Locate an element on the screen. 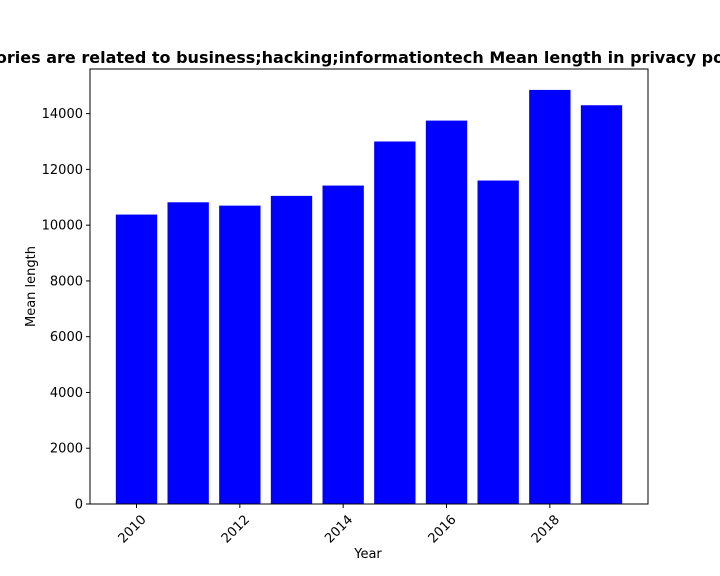 The height and width of the screenshot is (576, 720). bar-2019 is located at coordinates (601, 304).